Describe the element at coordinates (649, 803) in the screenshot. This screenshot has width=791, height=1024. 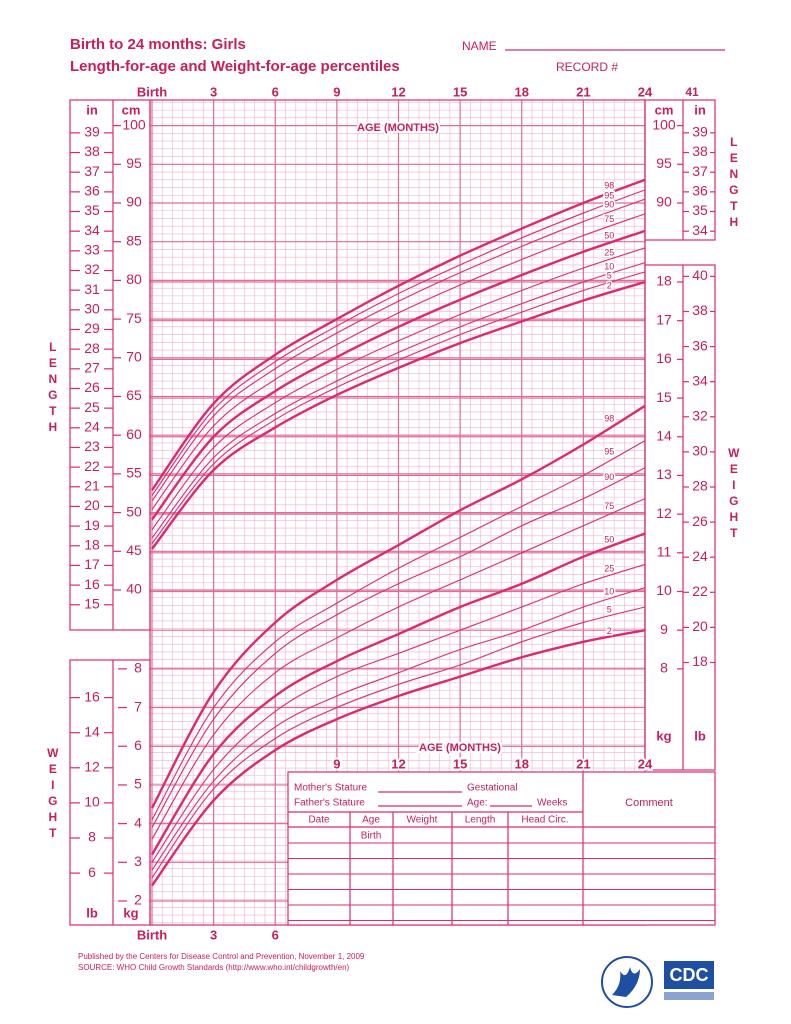
I see `form-label: Comment` at that location.